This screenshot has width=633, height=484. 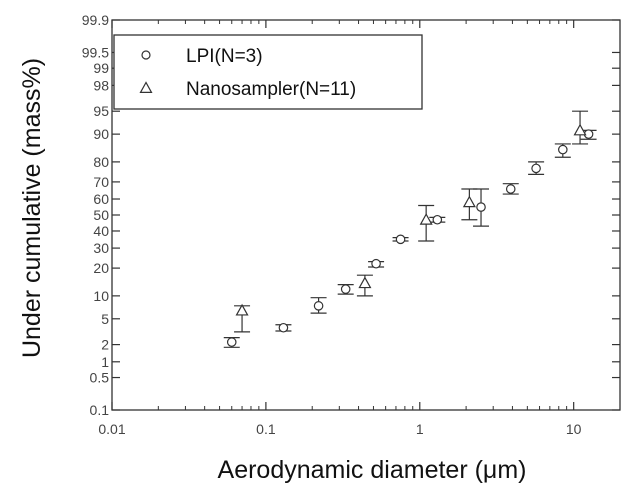 I want to click on y-tick-label: 98, so click(x=101, y=85).